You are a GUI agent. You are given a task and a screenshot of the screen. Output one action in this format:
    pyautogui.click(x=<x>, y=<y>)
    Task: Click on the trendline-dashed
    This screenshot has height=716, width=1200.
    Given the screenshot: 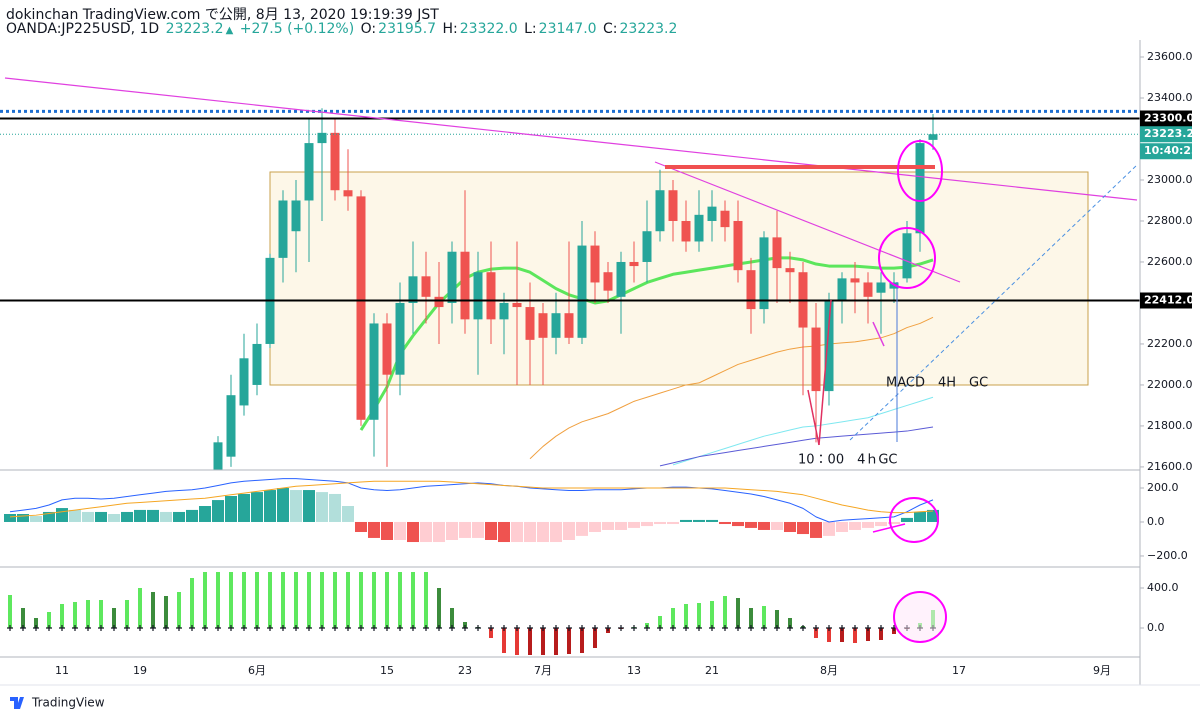 What is the action you would take?
    pyautogui.click(x=993, y=302)
    